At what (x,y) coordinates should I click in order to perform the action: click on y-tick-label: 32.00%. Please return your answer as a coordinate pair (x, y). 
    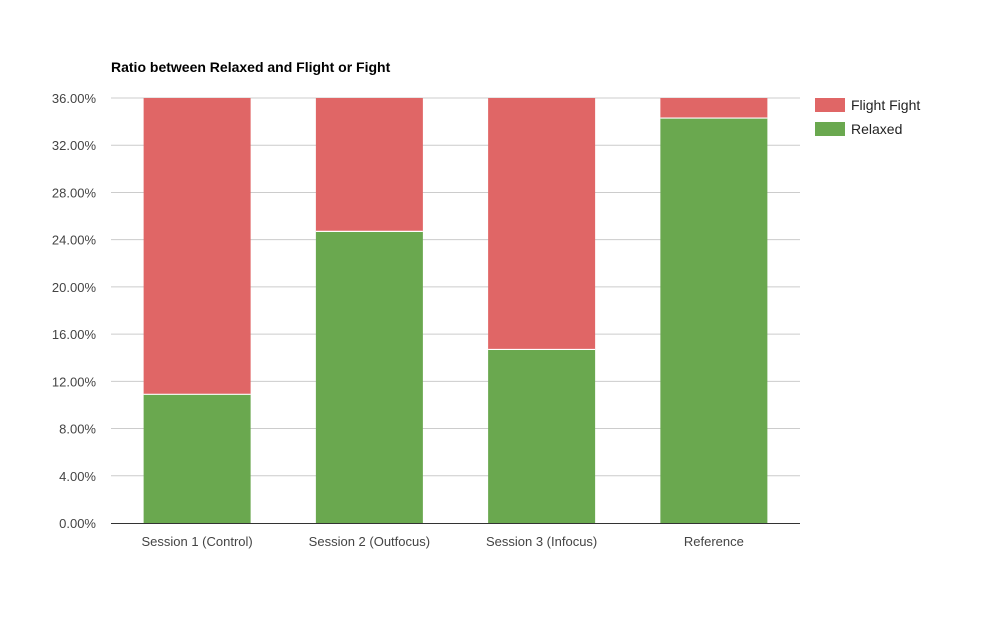
    Looking at the image, I should click on (74, 145).